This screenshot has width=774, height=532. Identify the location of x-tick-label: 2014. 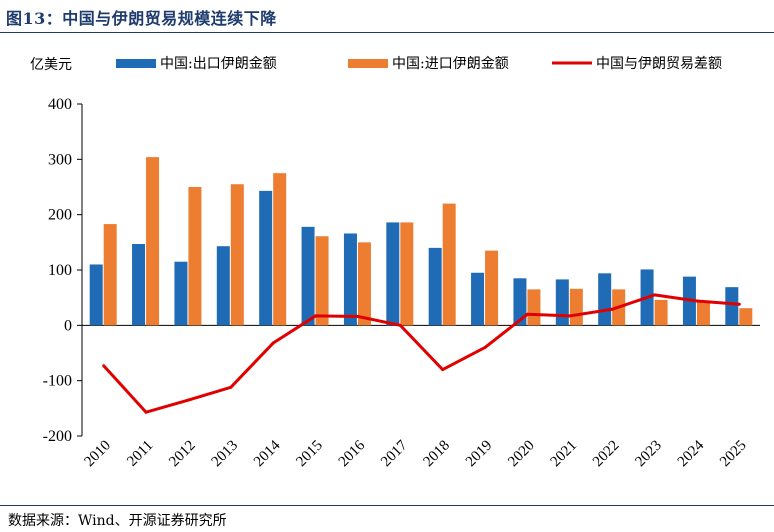
(267, 453).